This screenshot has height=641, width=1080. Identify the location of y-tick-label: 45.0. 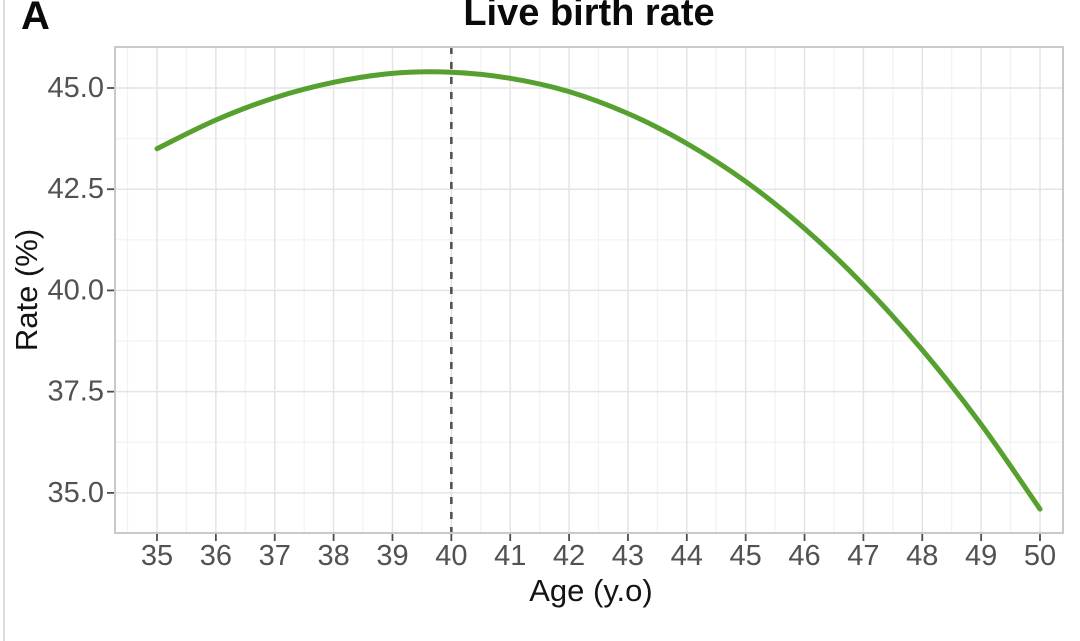
(76, 88).